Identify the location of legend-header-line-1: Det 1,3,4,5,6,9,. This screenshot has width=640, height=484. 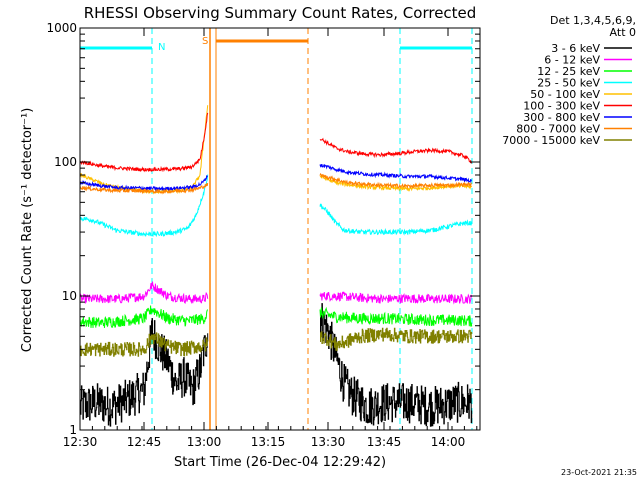
(593, 20).